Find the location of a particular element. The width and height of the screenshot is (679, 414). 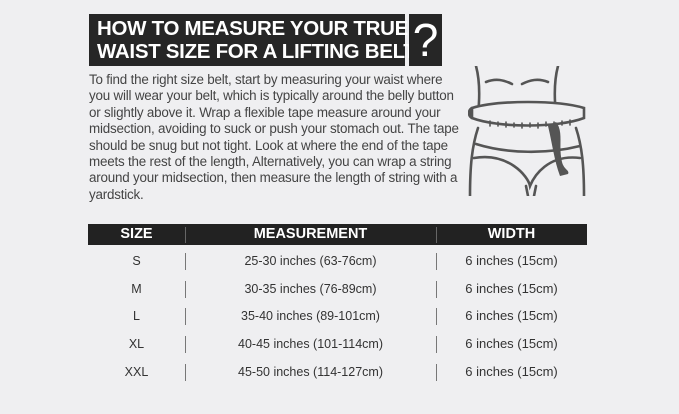

header-size: SIZE is located at coordinates (136, 234).